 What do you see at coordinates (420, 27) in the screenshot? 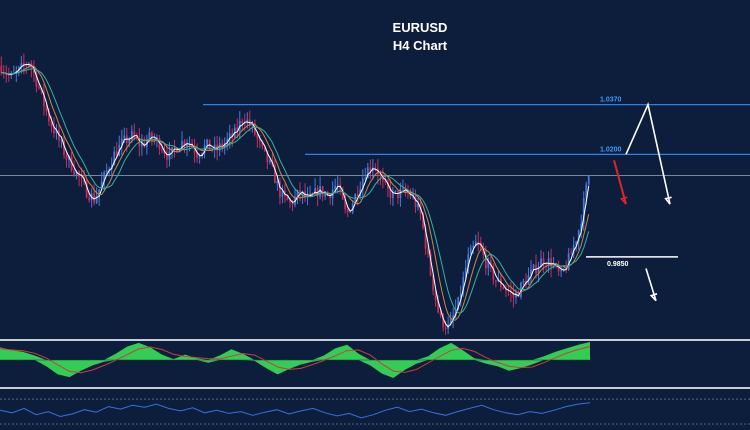
I see `chart-title: EURUSD` at bounding box center [420, 27].